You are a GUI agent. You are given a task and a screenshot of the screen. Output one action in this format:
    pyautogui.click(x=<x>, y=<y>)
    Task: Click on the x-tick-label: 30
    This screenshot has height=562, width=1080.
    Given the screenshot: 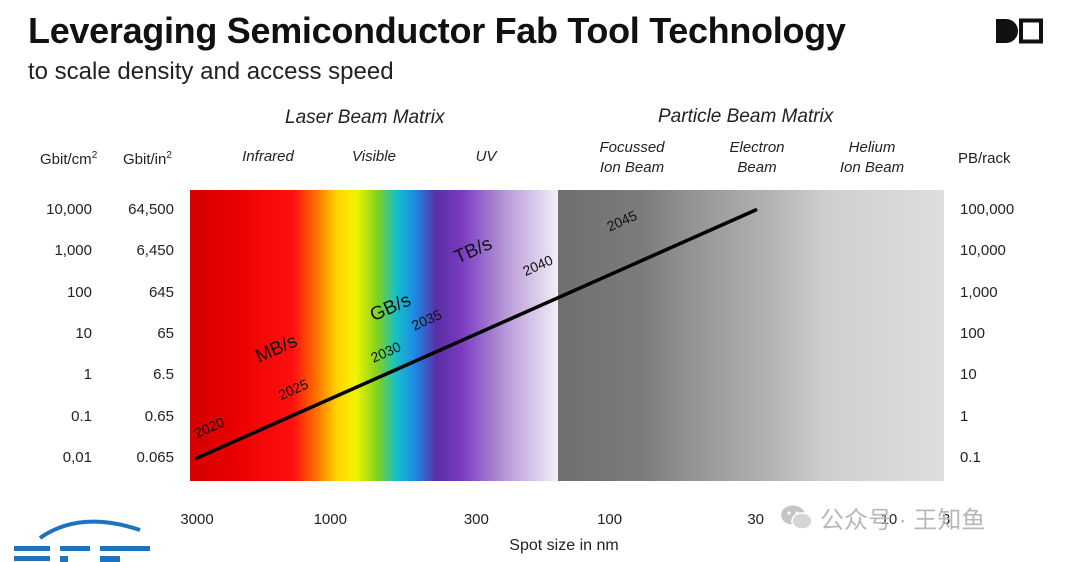 What is the action you would take?
    pyautogui.click(x=755, y=519)
    